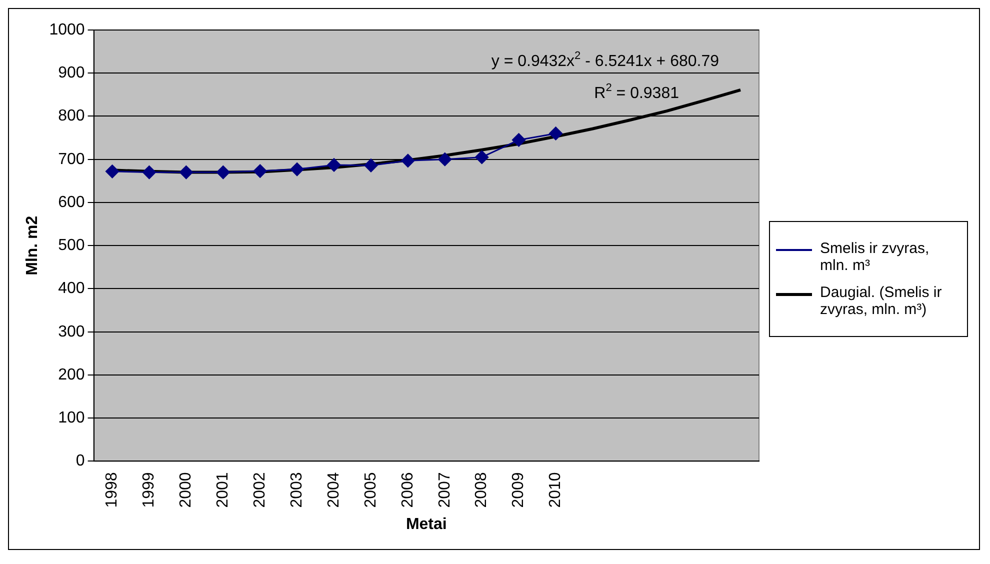 The image size is (990, 564). Describe the element at coordinates (333, 490) in the screenshot. I see `x-tick-label: 2004` at that location.